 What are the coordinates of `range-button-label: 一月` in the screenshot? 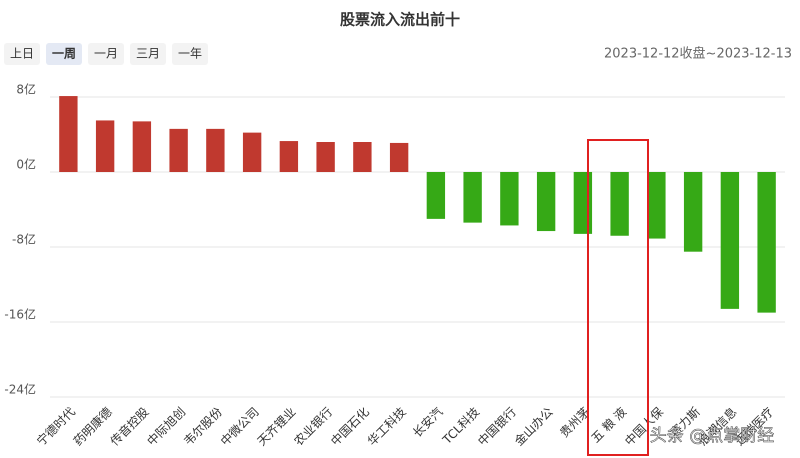 It's located at (106, 54).